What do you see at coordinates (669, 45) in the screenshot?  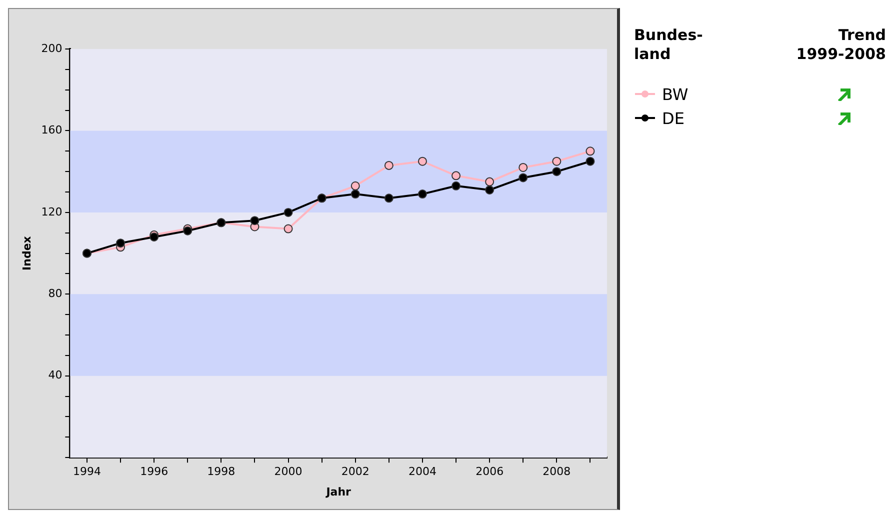 I see `legend-title: Bundes-land` at bounding box center [669, 45].